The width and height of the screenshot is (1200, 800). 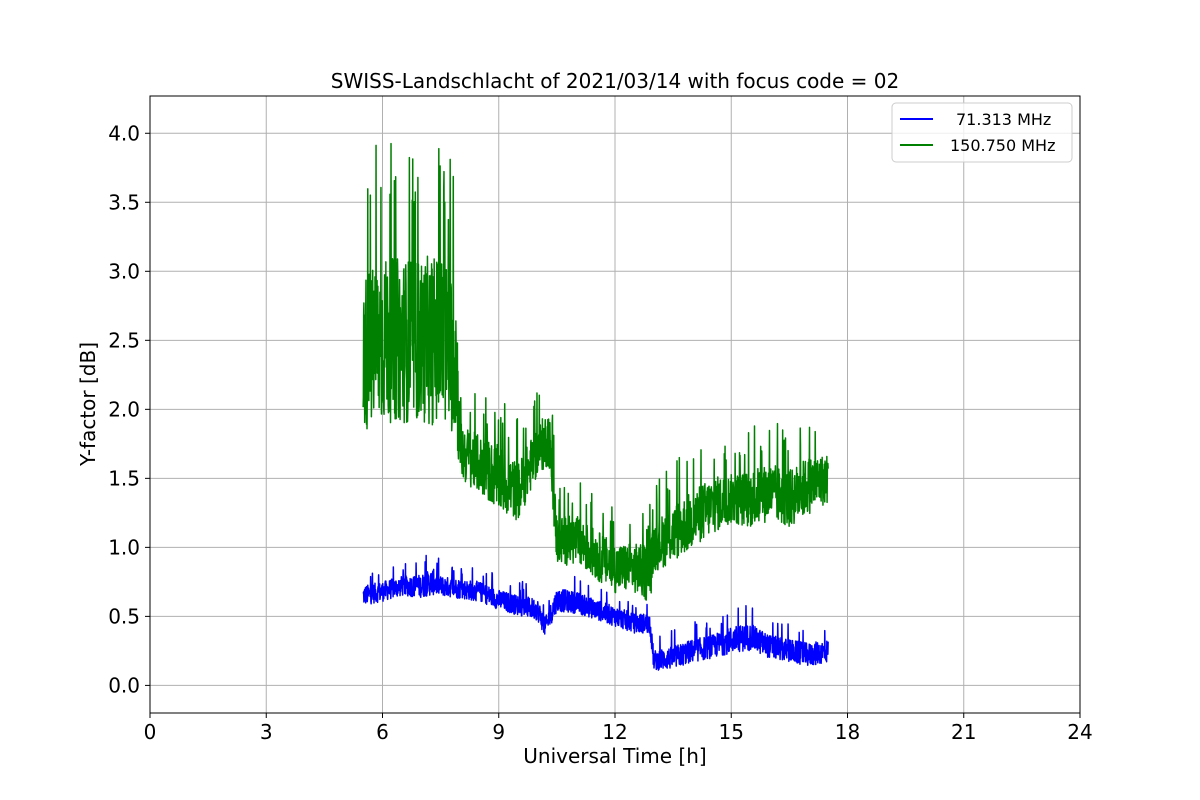 What do you see at coordinates (963, 732) in the screenshot?
I see `x-tick-label: 21` at bounding box center [963, 732].